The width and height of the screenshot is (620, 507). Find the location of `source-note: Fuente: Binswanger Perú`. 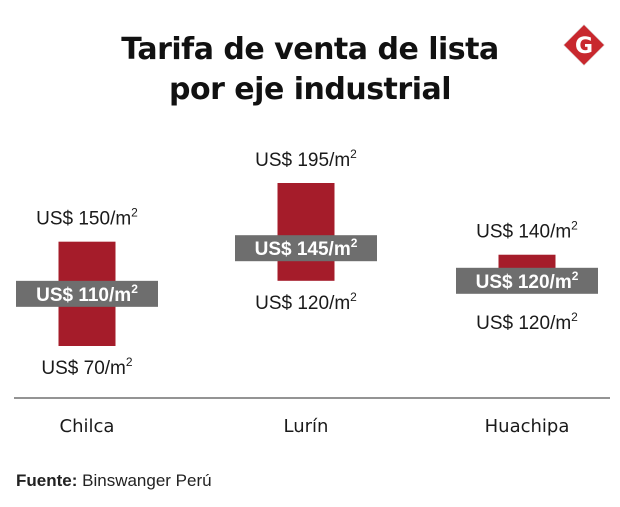

source-note: Fuente: Binswanger Perú is located at coordinates (114, 481).